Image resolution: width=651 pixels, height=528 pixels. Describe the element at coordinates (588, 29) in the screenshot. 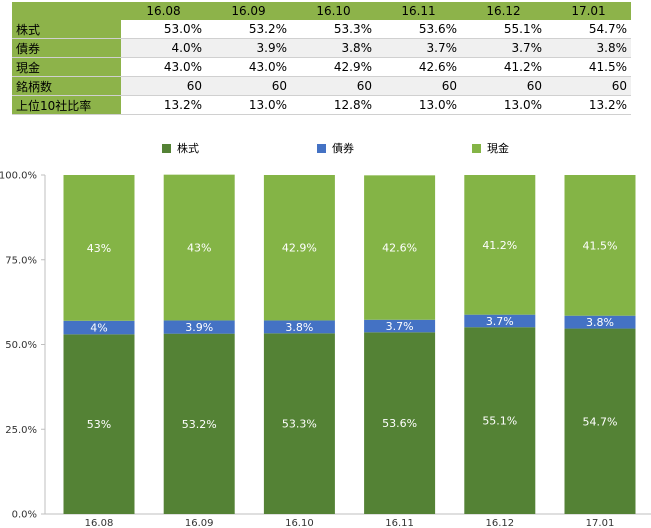

I see `table-cell: 54.7%` at that location.